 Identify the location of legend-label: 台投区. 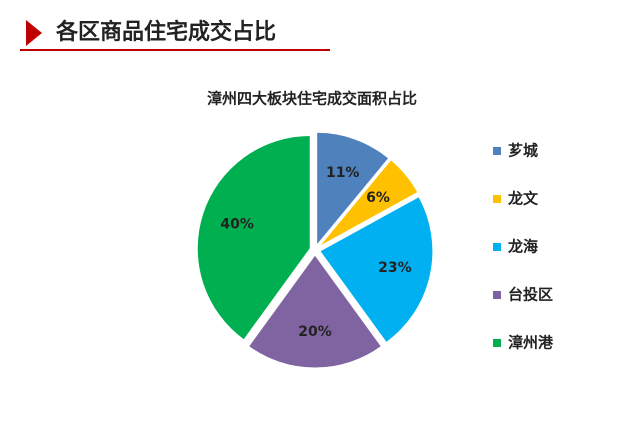
(530, 295).